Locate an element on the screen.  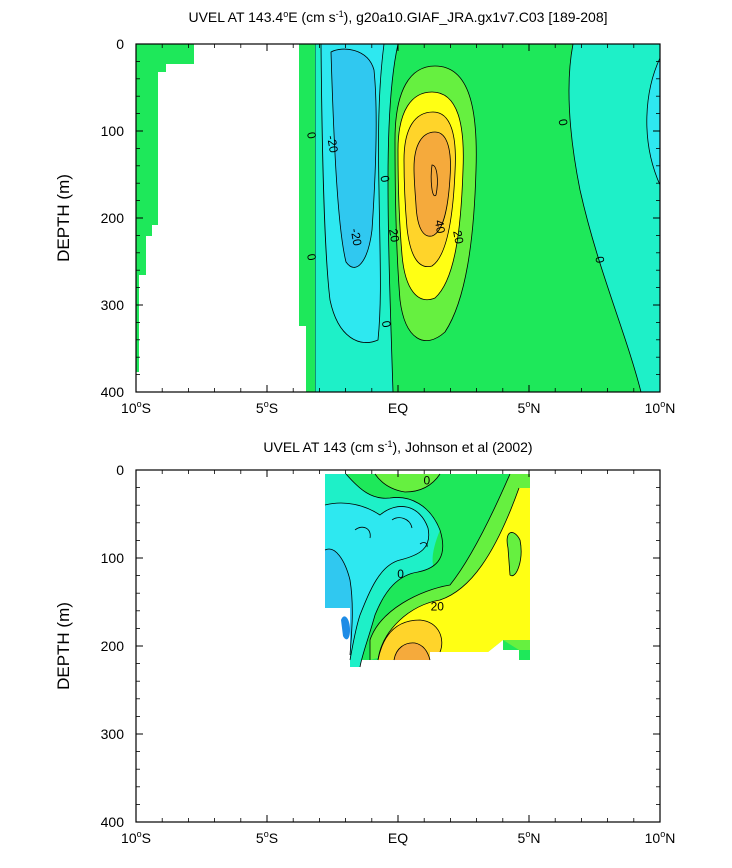
obs-orange-blob is located at coordinates (412, 651).